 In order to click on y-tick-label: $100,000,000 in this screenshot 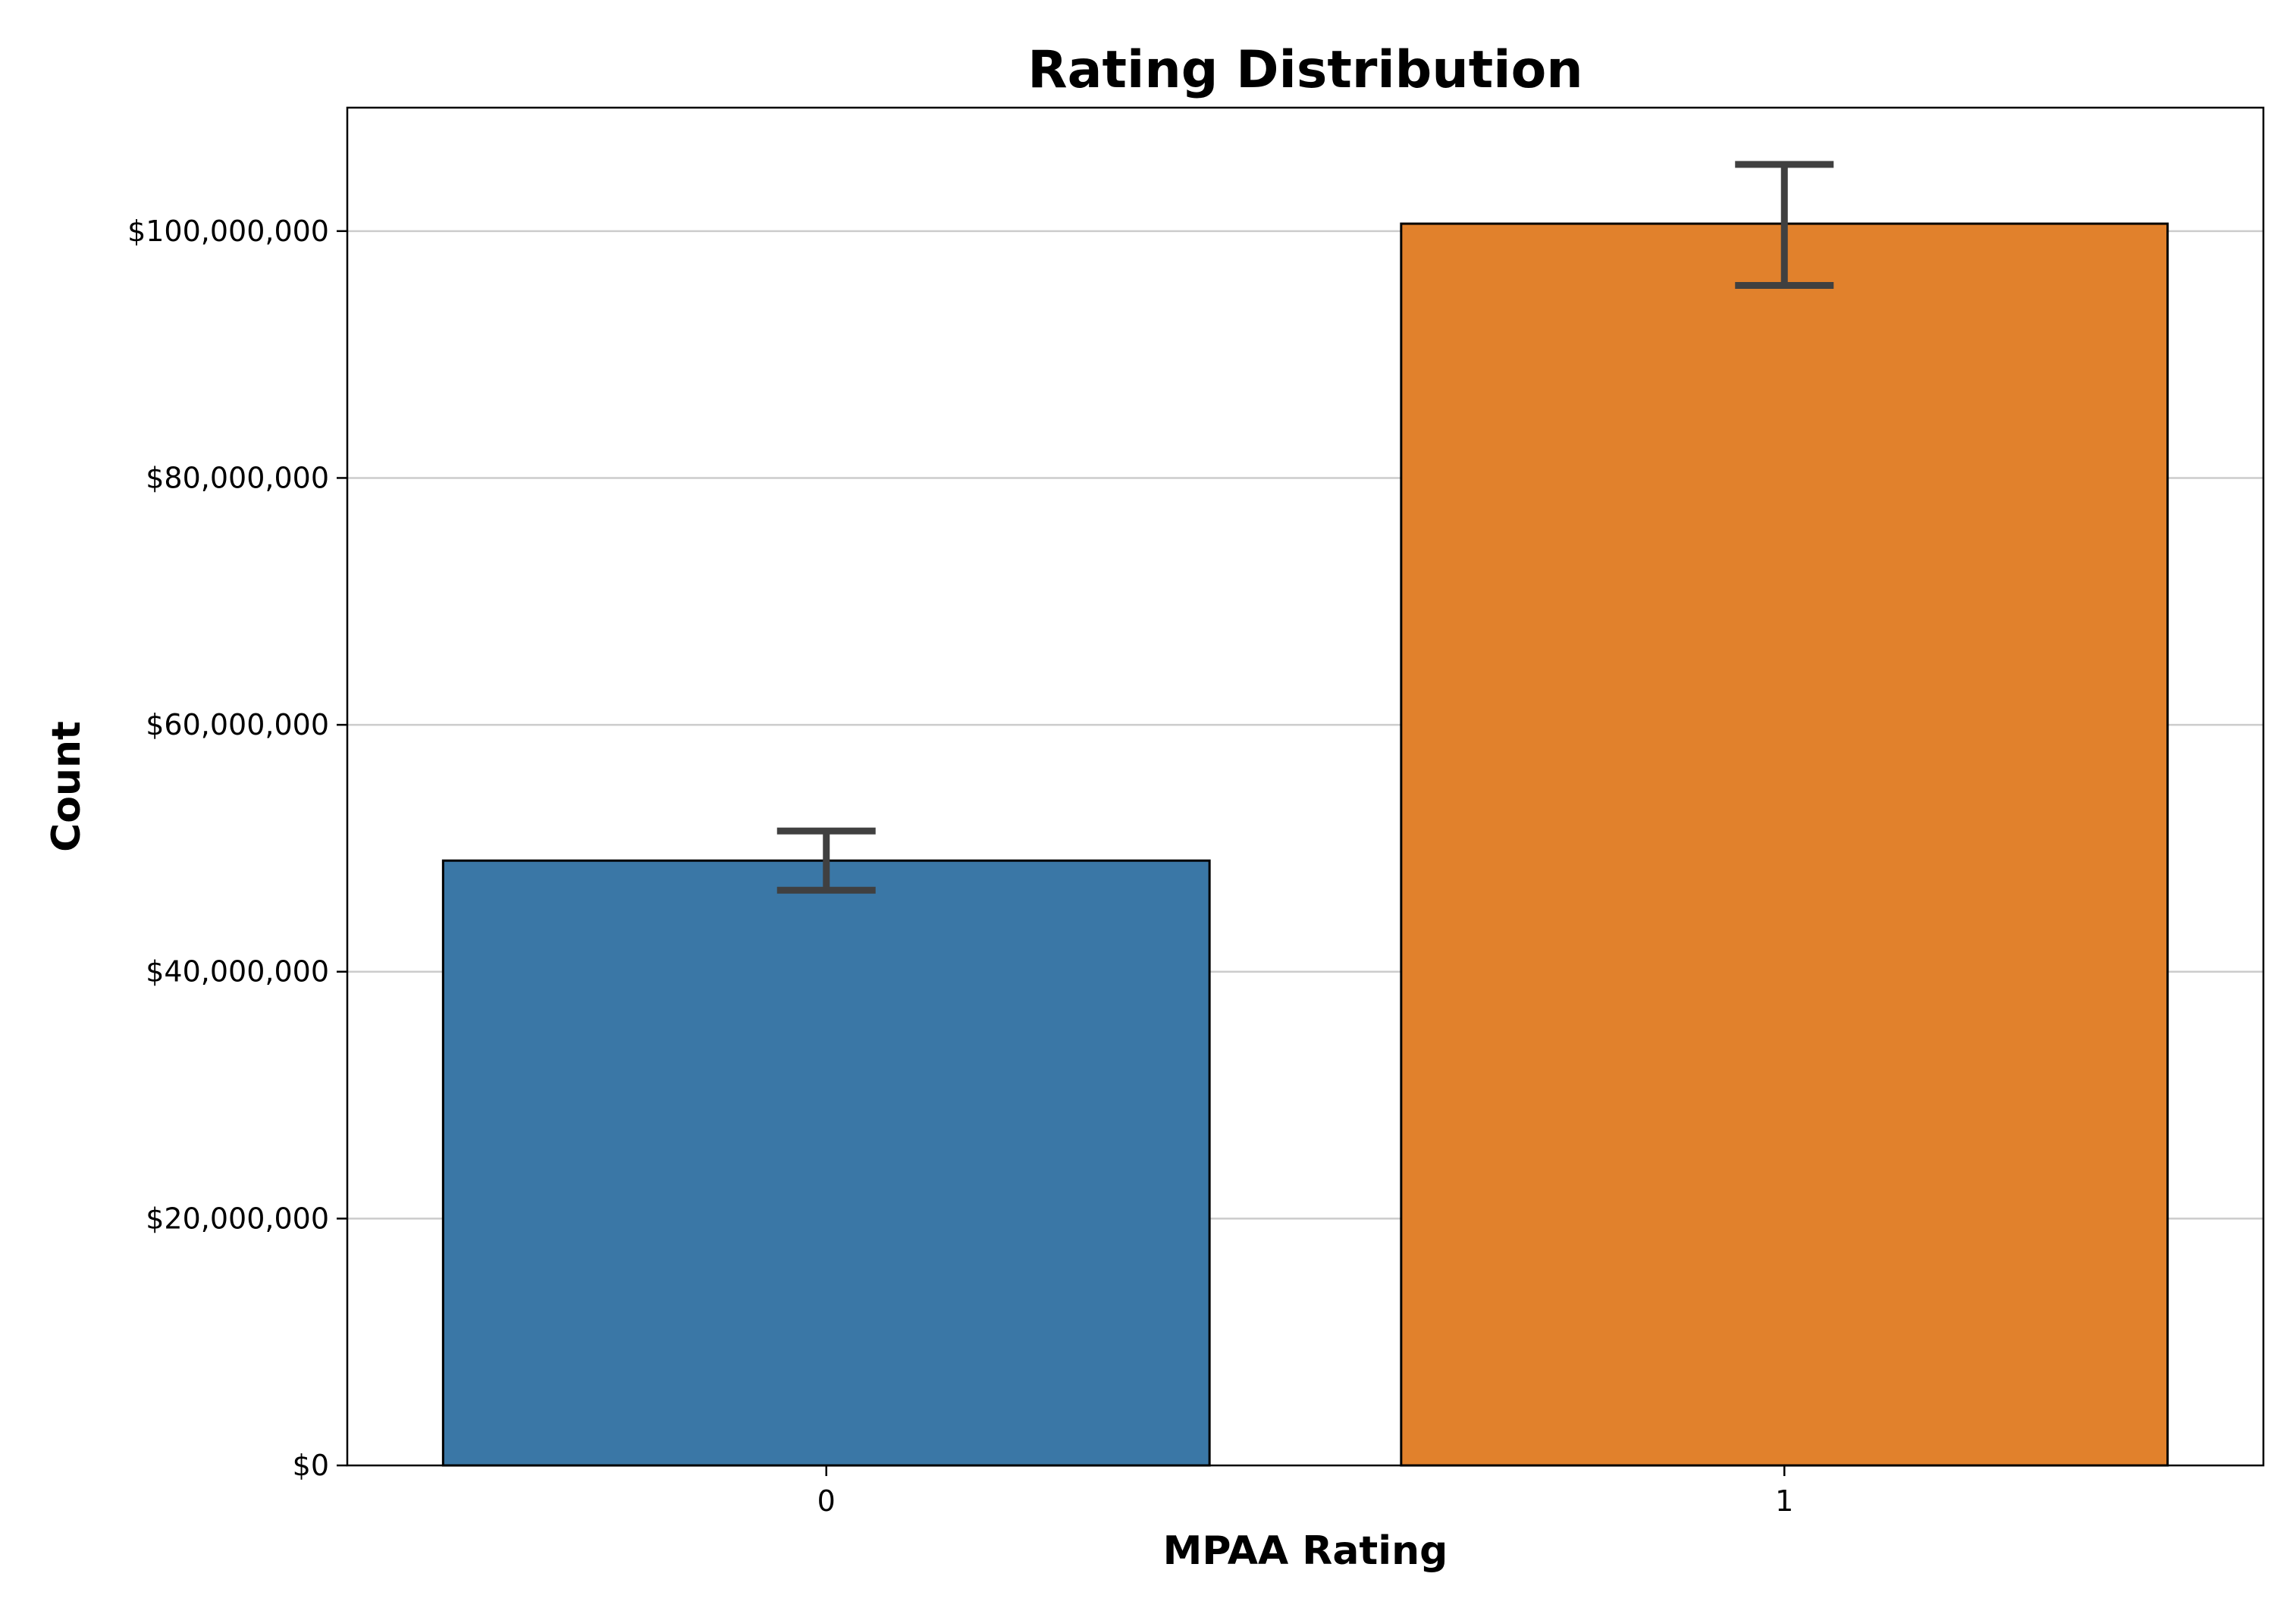, I will do `click(228, 231)`.